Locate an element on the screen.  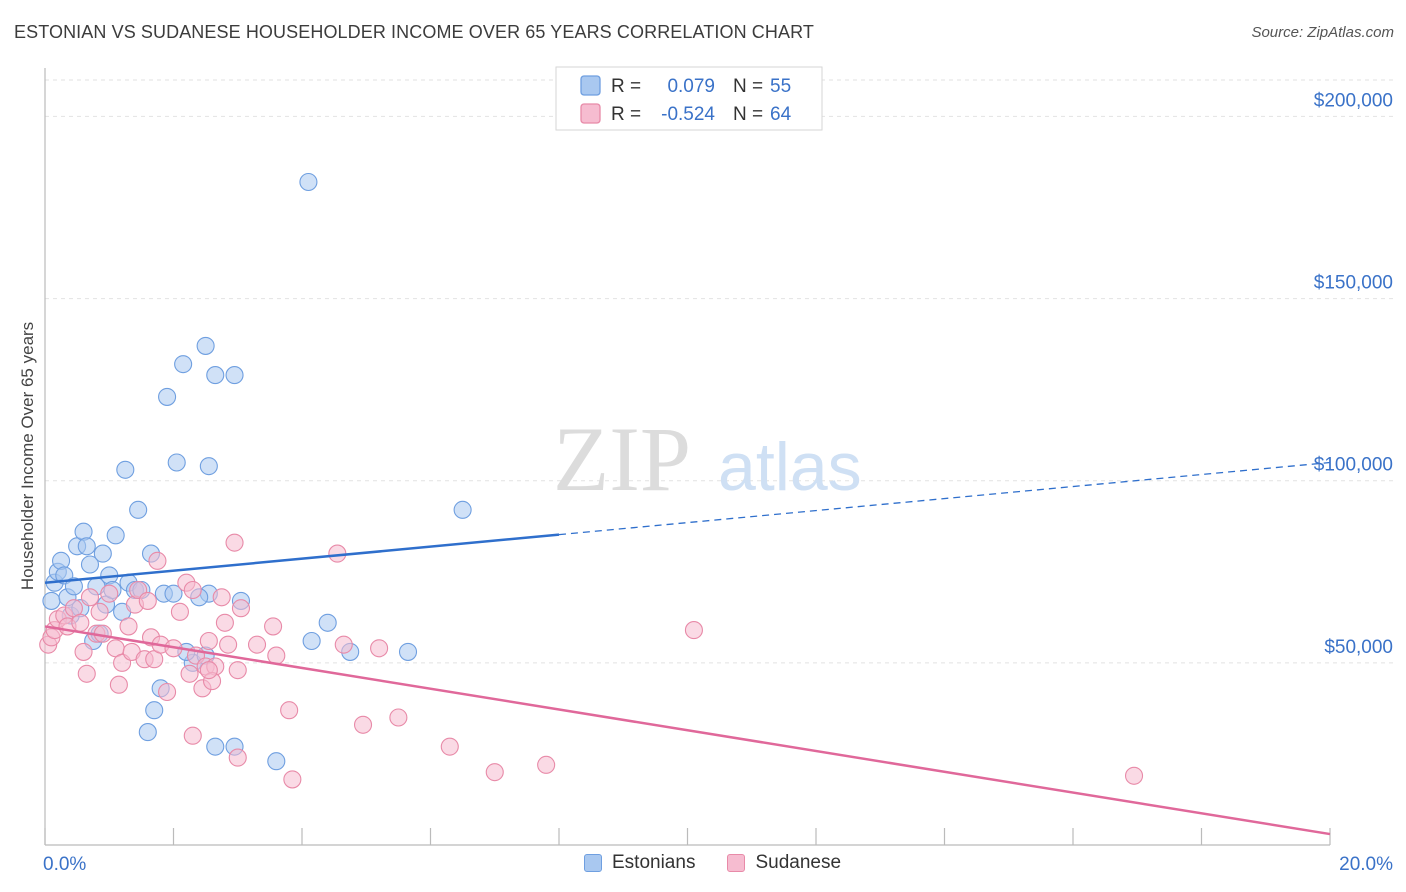
stats-n-value: 55 is located at coordinates (780, 86).